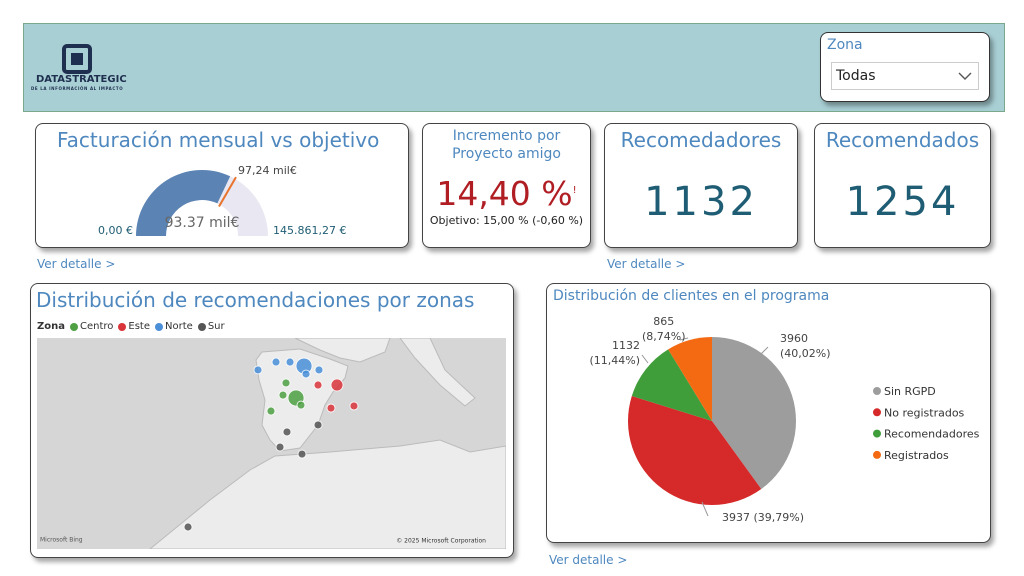  Describe the element at coordinates (902, 202) in the screenshot. I see `recommended-value: 1254` at that location.